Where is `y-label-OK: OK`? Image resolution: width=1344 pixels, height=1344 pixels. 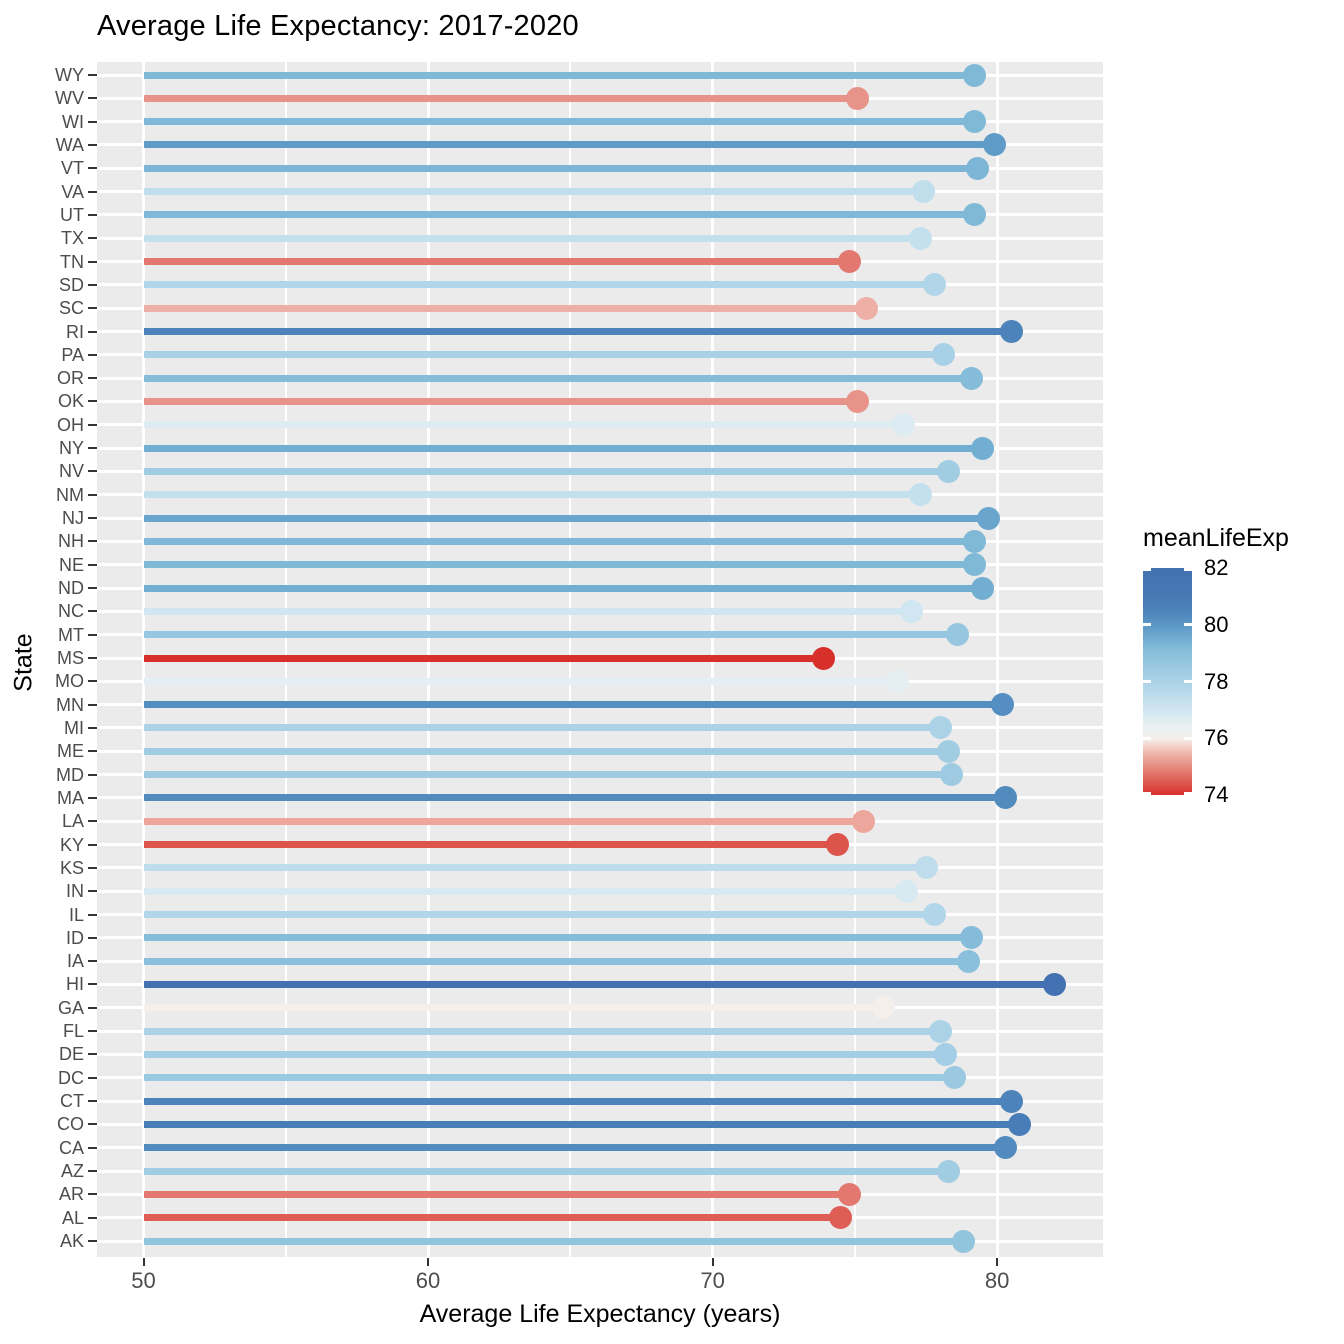 y-label-OK: OK is located at coordinates (70, 401).